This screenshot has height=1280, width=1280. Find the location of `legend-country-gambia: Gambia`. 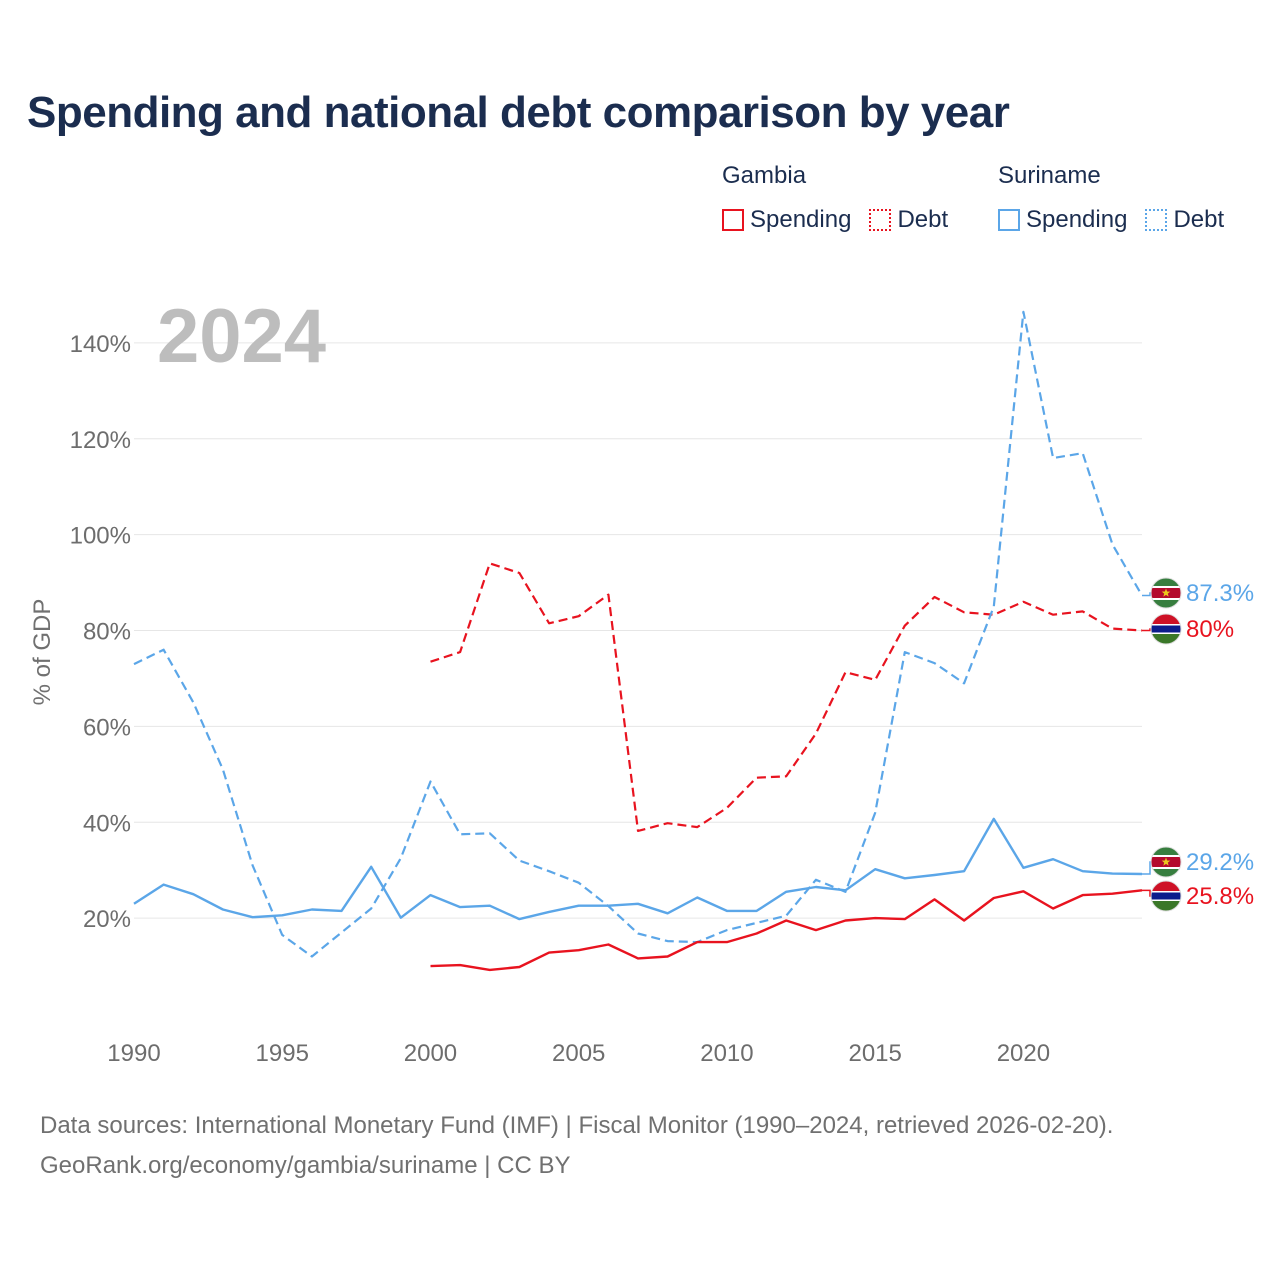

legend-country-gambia: Gambia is located at coordinates (764, 175).